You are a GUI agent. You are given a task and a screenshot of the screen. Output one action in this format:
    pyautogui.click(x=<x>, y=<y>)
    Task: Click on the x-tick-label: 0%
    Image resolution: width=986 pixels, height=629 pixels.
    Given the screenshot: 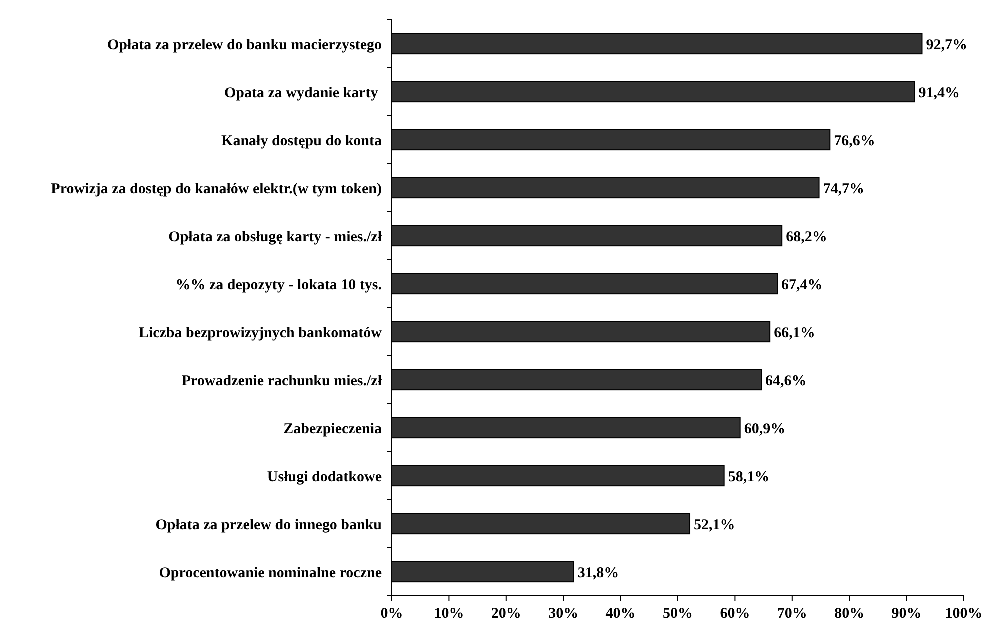 What is the action you would take?
    pyautogui.click(x=392, y=614)
    